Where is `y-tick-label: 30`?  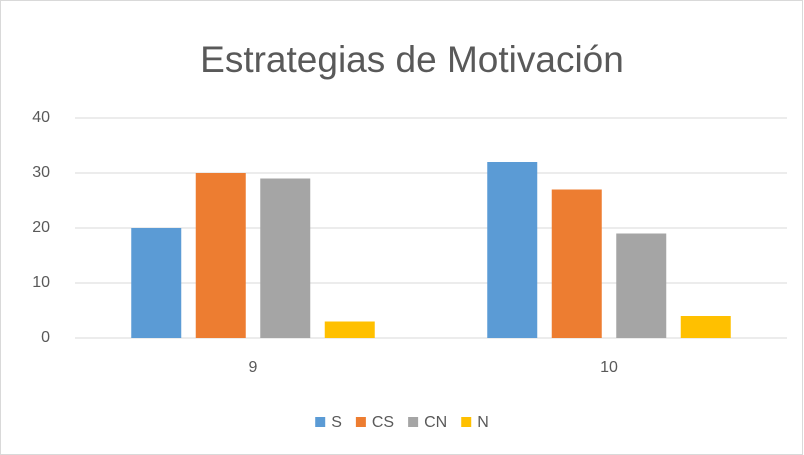
y-tick-label: 30 is located at coordinates (41, 172).